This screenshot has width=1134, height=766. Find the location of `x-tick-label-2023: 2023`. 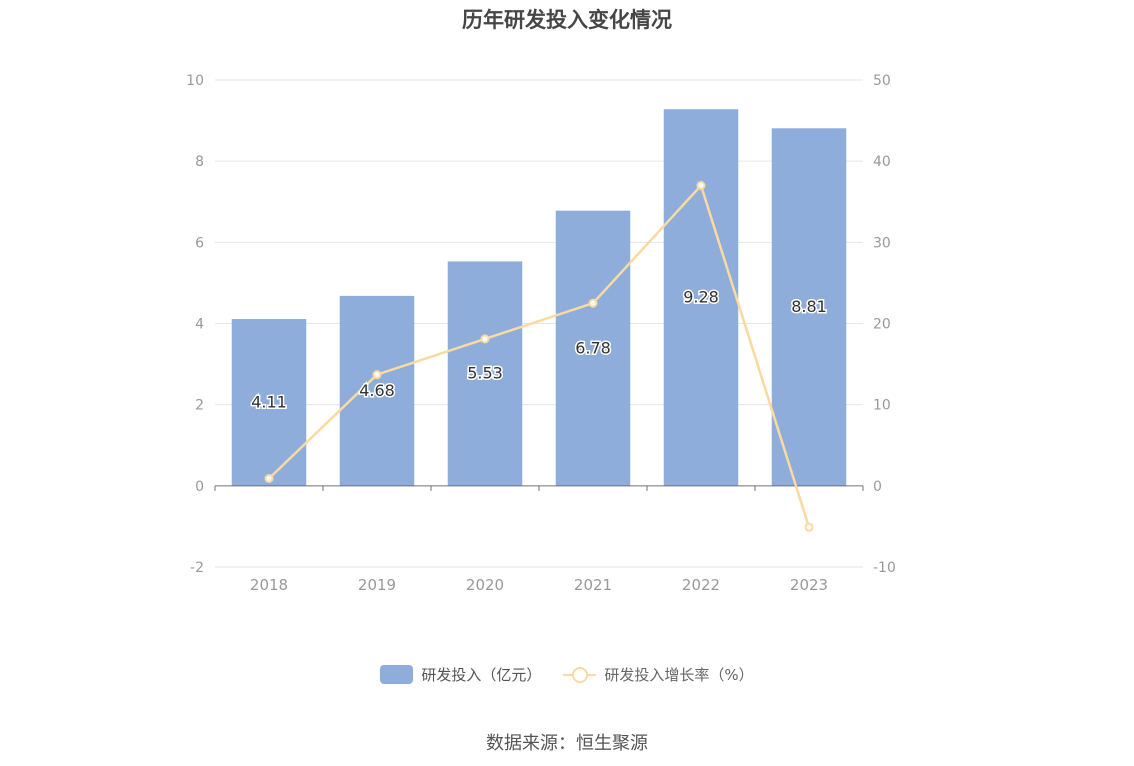

x-tick-label-2023: 2023 is located at coordinates (809, 585).